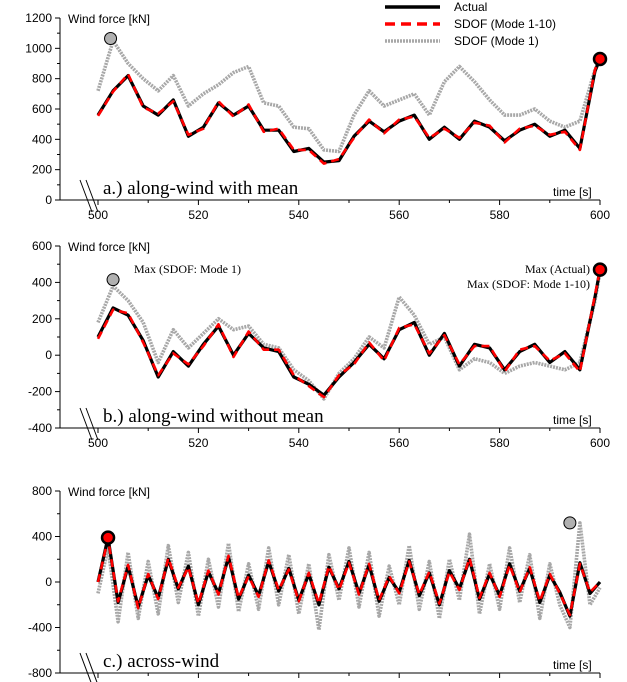  I want to click on panel-a-label: a.) along-wind with mean, so click(201, 188).